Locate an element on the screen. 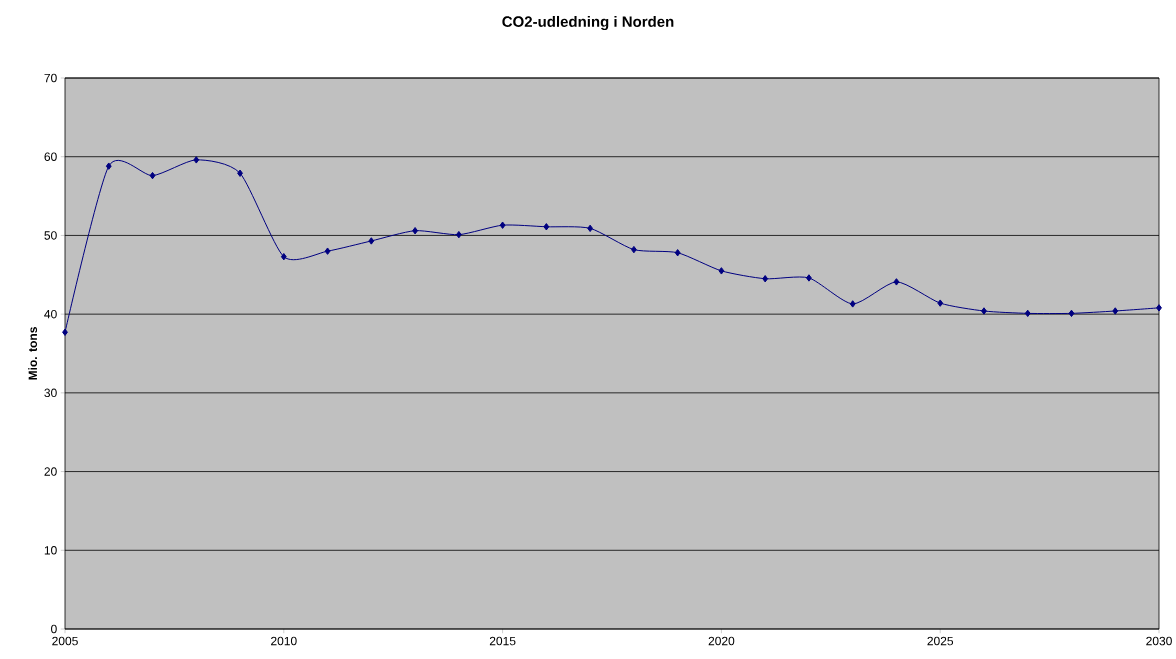 Image resolution: width=1176 pixels, height=659 pixels. y-tick-label: 0 is located at coordinates (54, 629).